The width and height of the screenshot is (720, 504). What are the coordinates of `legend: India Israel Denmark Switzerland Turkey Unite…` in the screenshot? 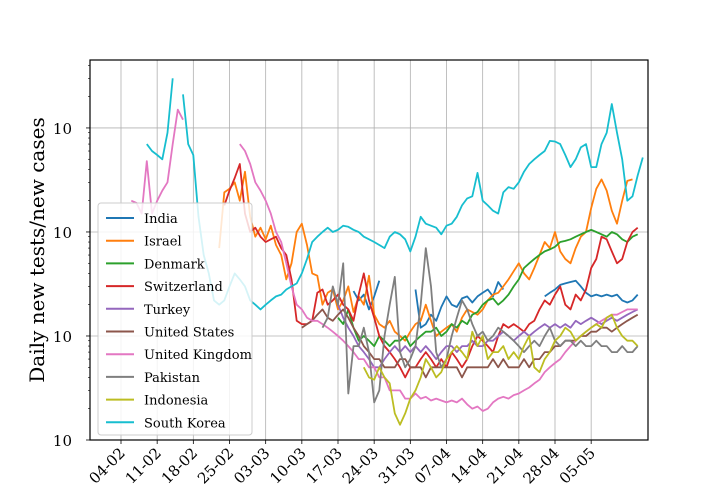 It's located at (175, 319).